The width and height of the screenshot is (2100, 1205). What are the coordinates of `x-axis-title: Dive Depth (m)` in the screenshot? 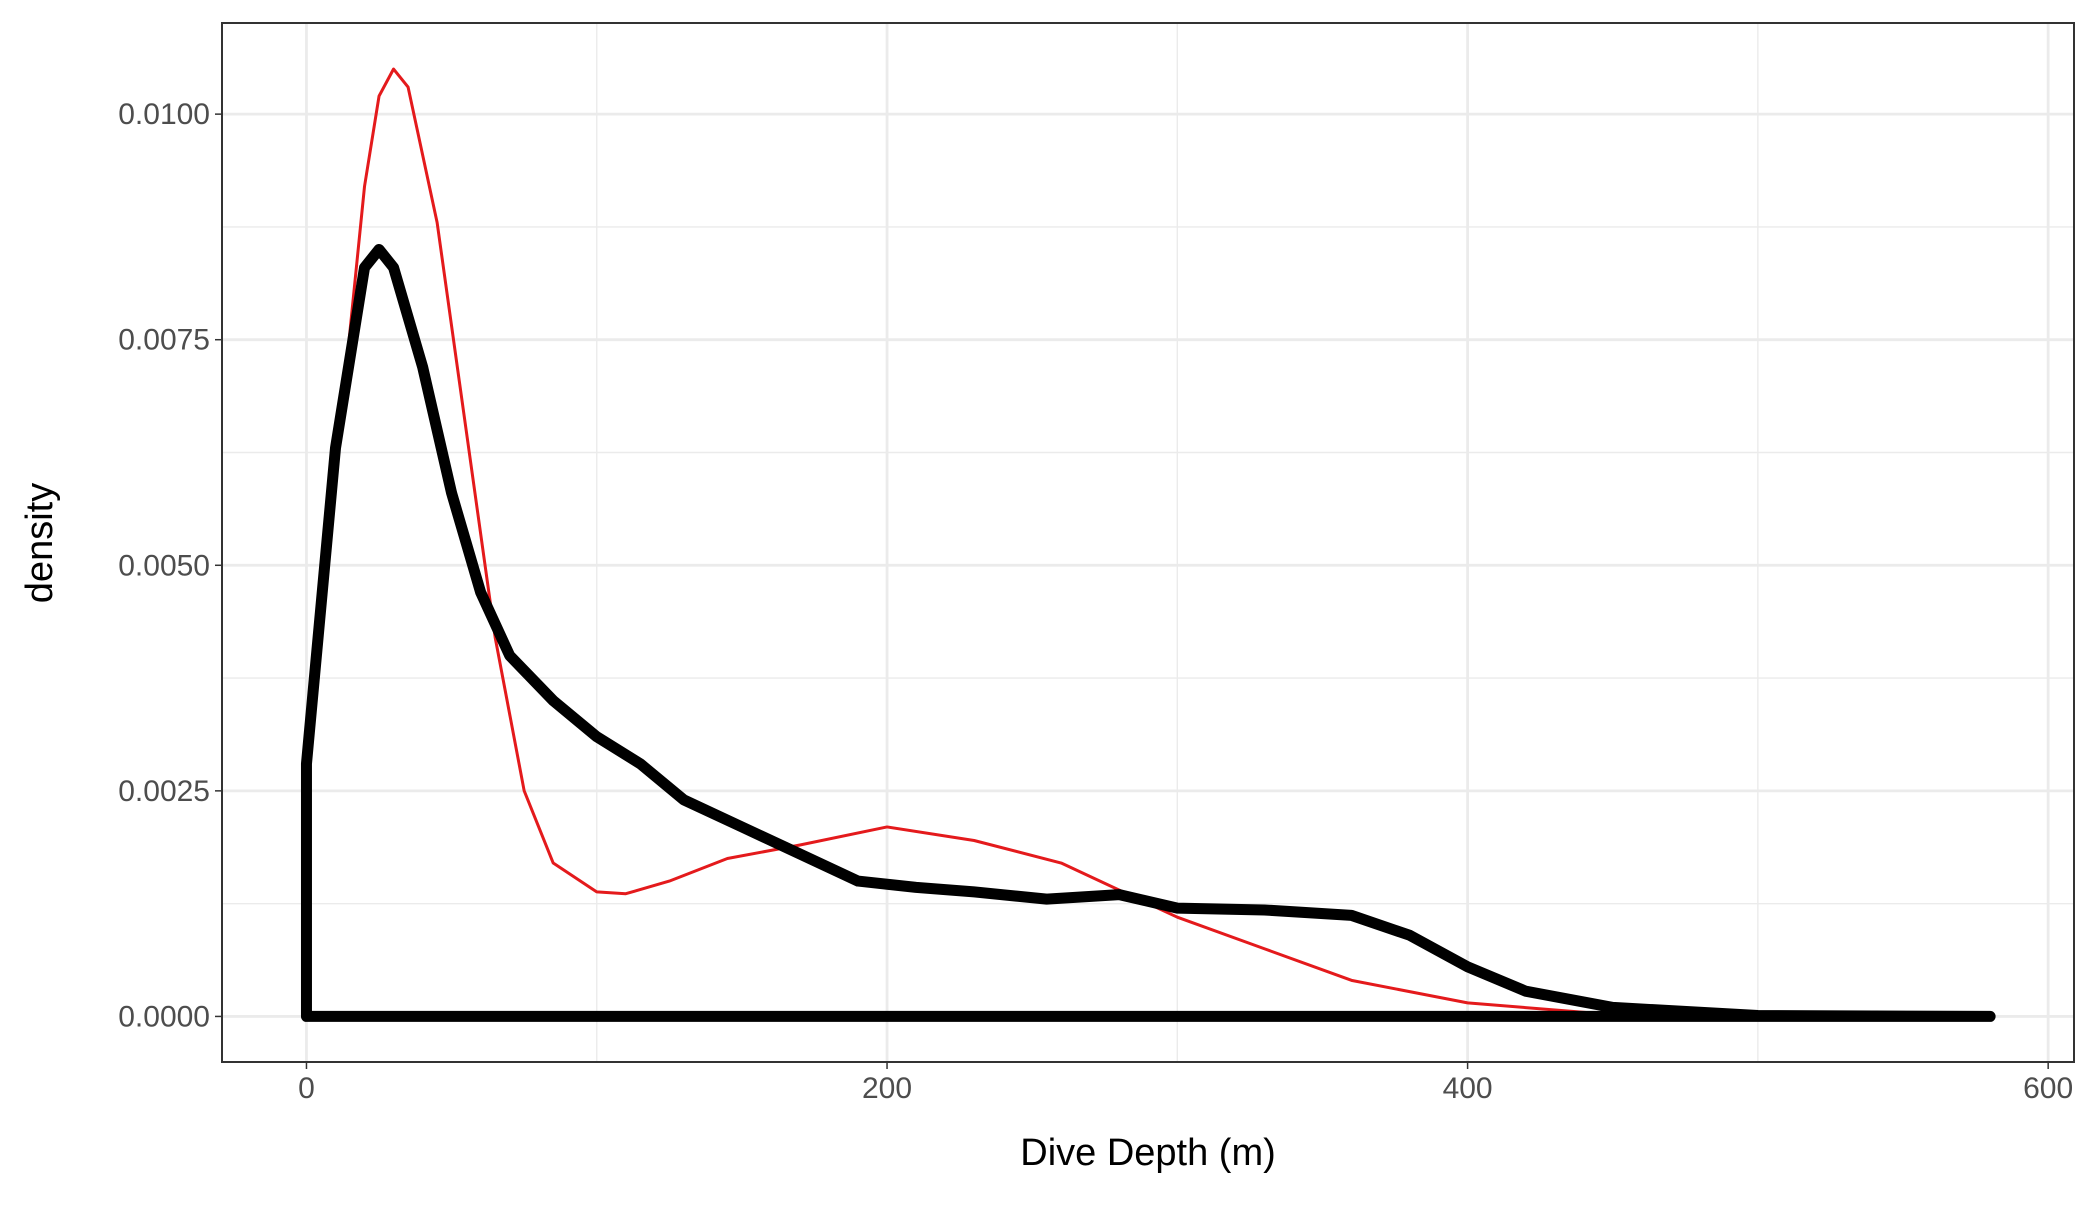 It's located at (1148, 1153).